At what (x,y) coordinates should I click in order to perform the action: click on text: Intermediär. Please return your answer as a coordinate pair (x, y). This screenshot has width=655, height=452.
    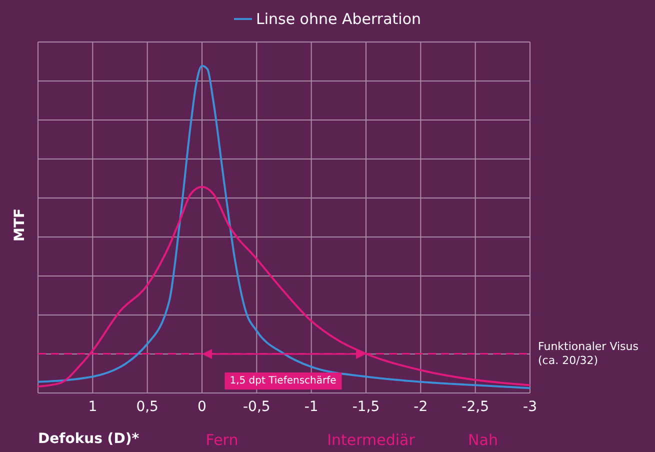
    Looking at the image, I should click on (371, 440).